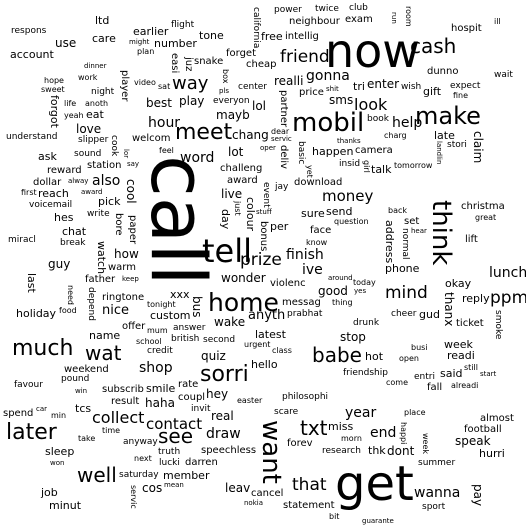  I want to click on cloud-word: ppm, so click(508, 298).